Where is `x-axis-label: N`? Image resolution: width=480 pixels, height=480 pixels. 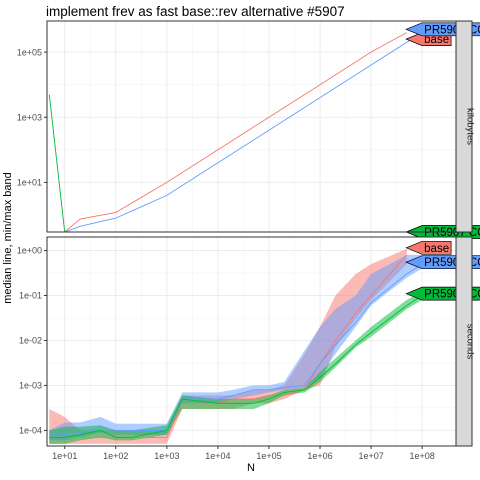 x-axis-label: N is located at coordinates (251, 468).